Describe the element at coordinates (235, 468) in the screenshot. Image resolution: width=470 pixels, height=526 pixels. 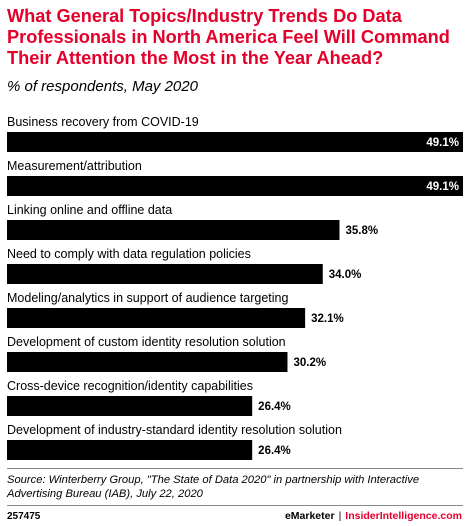
I see `source-divider` at that location.